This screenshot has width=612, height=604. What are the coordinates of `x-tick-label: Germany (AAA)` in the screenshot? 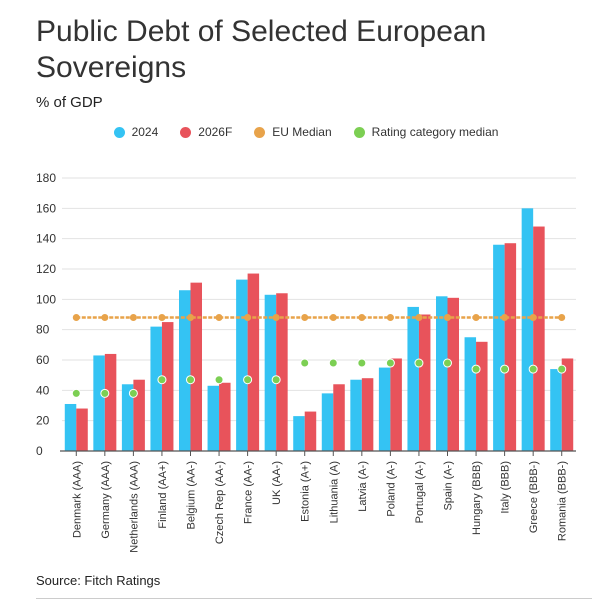 It's located at (106, 500).